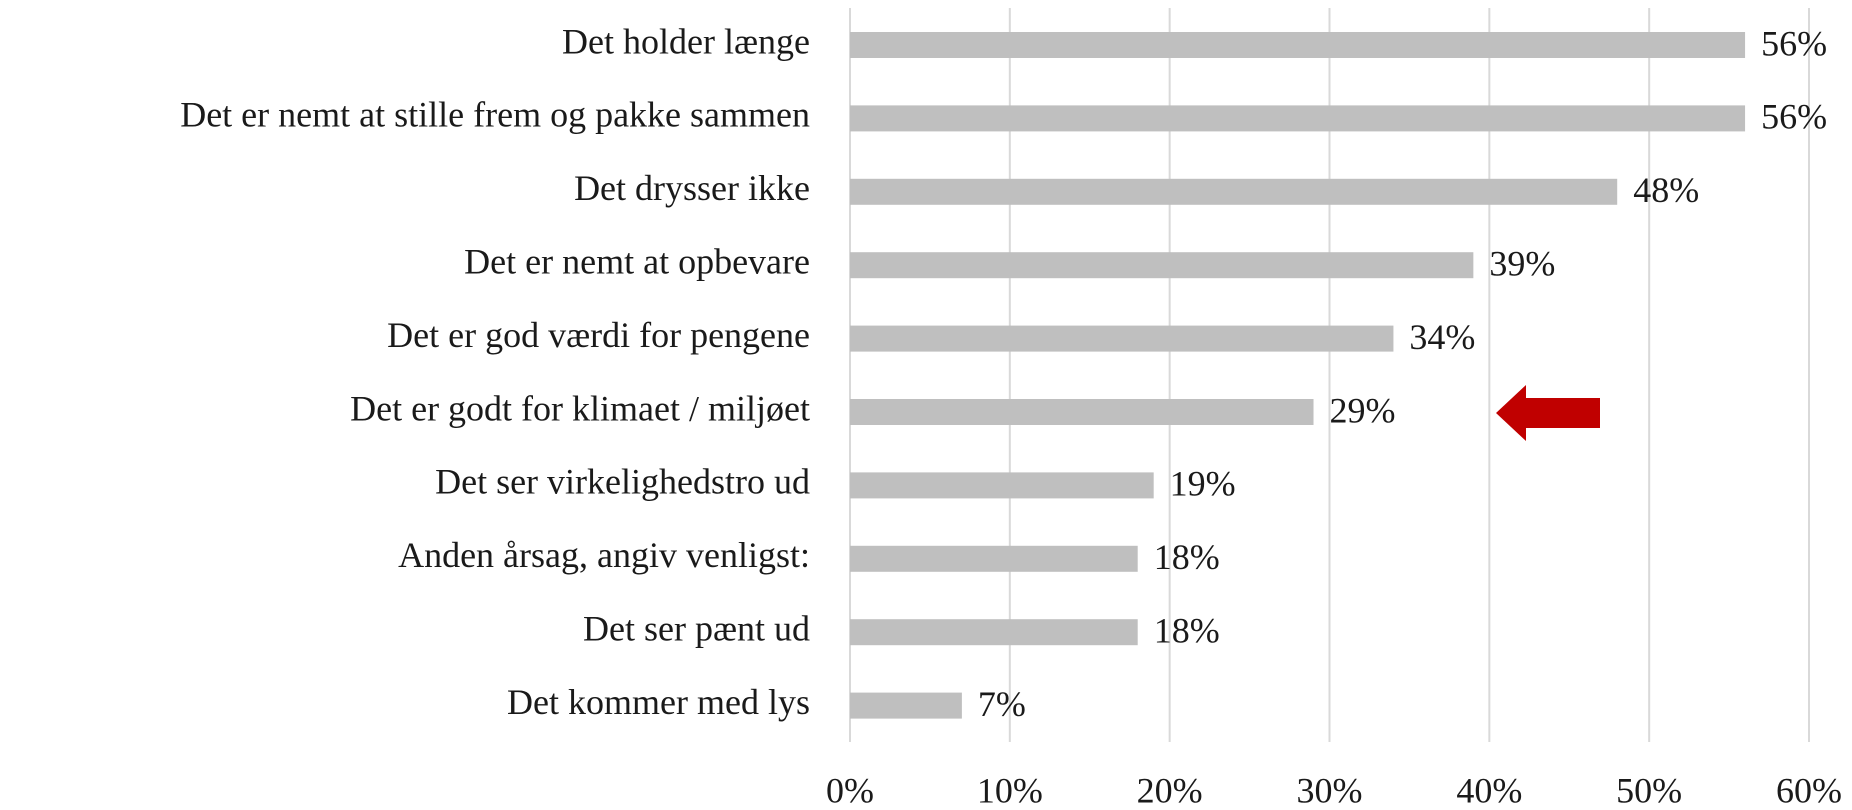 The image size is (1852, 810). Describe the element at coordinates (598, 335) in the screenshot. I see `category-label: Det er god værdi for pengene` at that location.